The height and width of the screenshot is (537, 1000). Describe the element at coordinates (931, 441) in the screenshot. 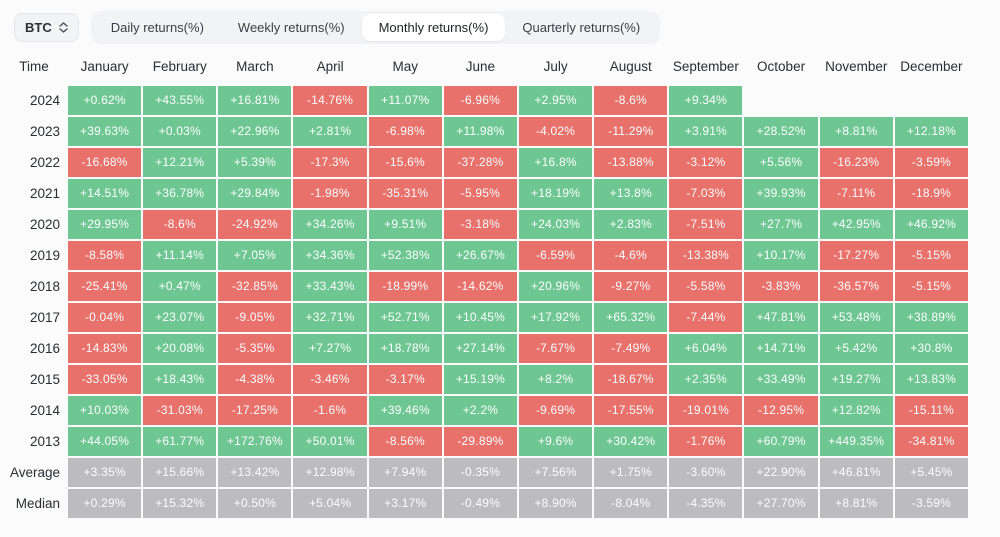

I see `return-cell: -34.81%` at that location.